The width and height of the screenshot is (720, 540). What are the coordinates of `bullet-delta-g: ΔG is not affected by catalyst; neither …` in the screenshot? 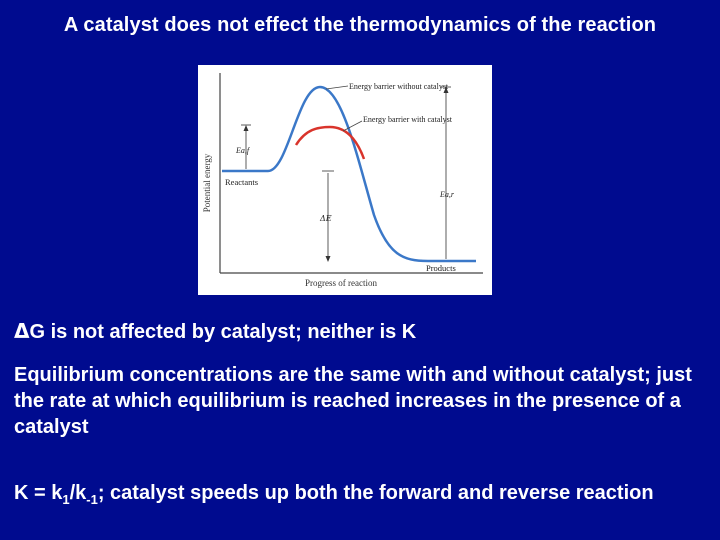 It's located at (215, 331).